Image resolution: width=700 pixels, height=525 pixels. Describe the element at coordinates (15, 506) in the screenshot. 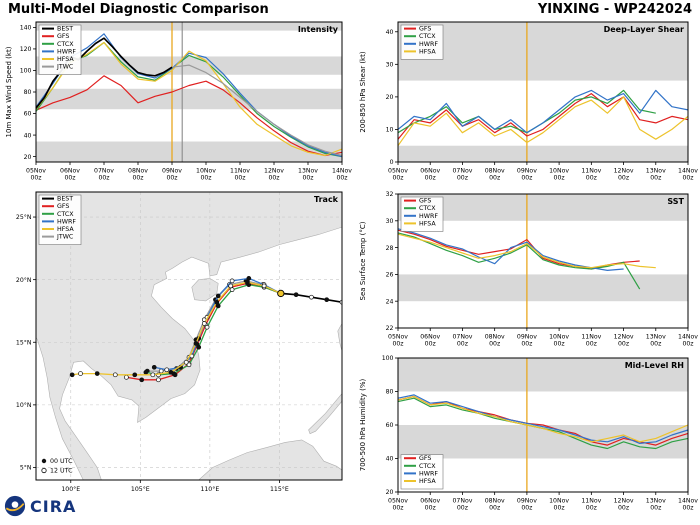

I see `cira-logo-mark` at that location.